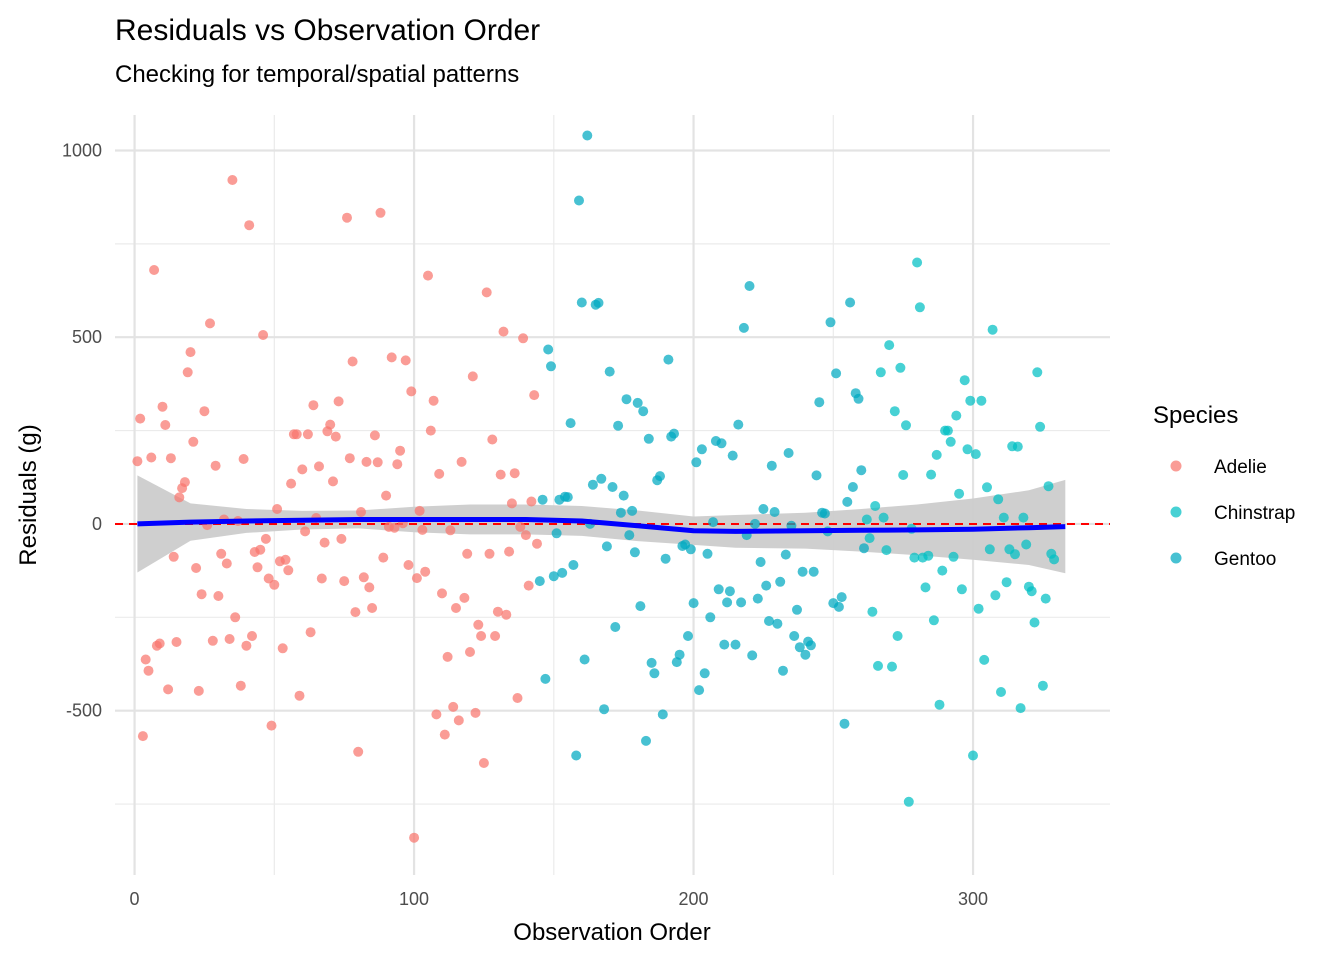  Describe the element at coordinates (28, 494) in the screenshot. I see `y-axis-title: Residuals (g)` at that location.